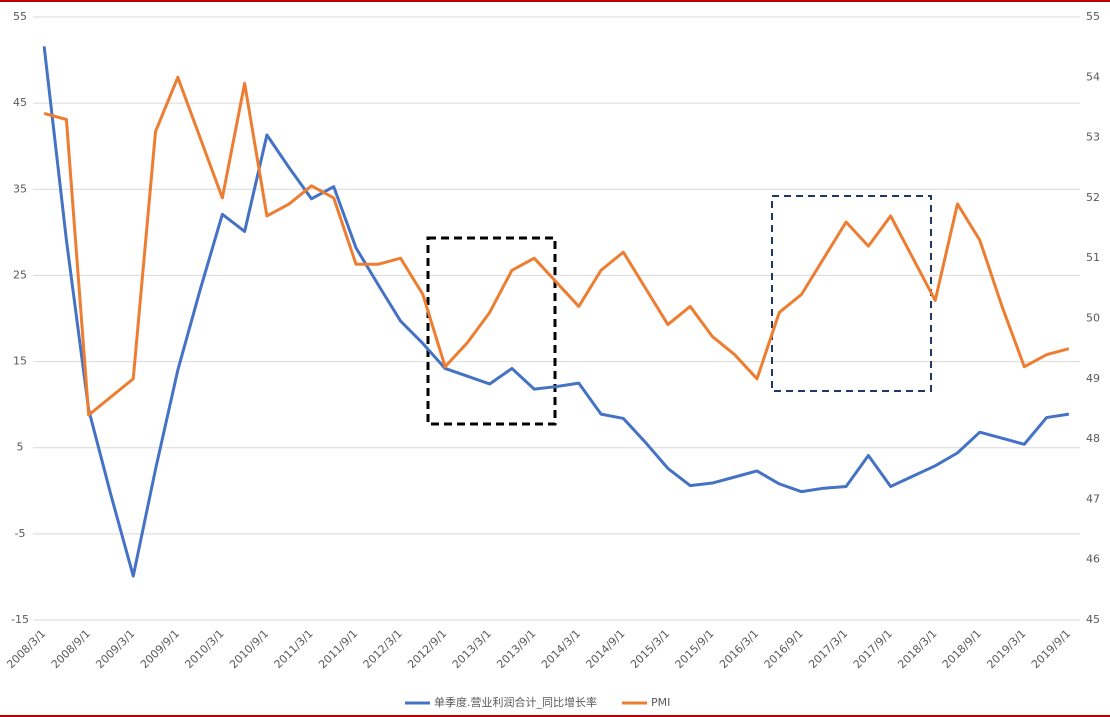 The width and height of the screenshot is (1110, 717). Describe the element at coordinates (204, 649) in the screenshot. I see `x-tick-label: 2010/3/1` at that location.